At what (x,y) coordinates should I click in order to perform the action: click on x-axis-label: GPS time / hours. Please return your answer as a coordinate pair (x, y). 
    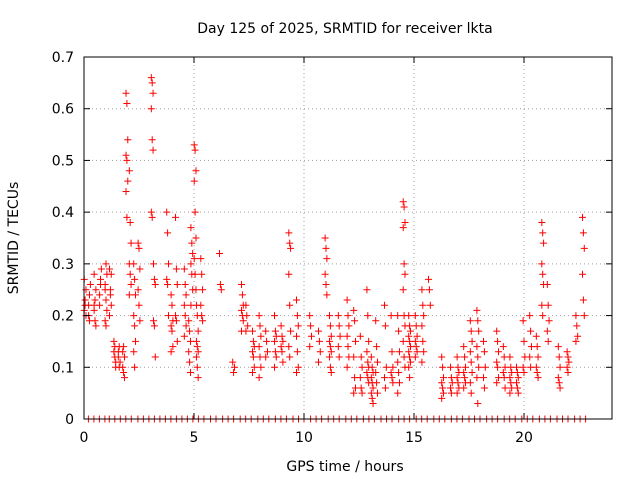
    Looking at the image, I should click on (344, 467).